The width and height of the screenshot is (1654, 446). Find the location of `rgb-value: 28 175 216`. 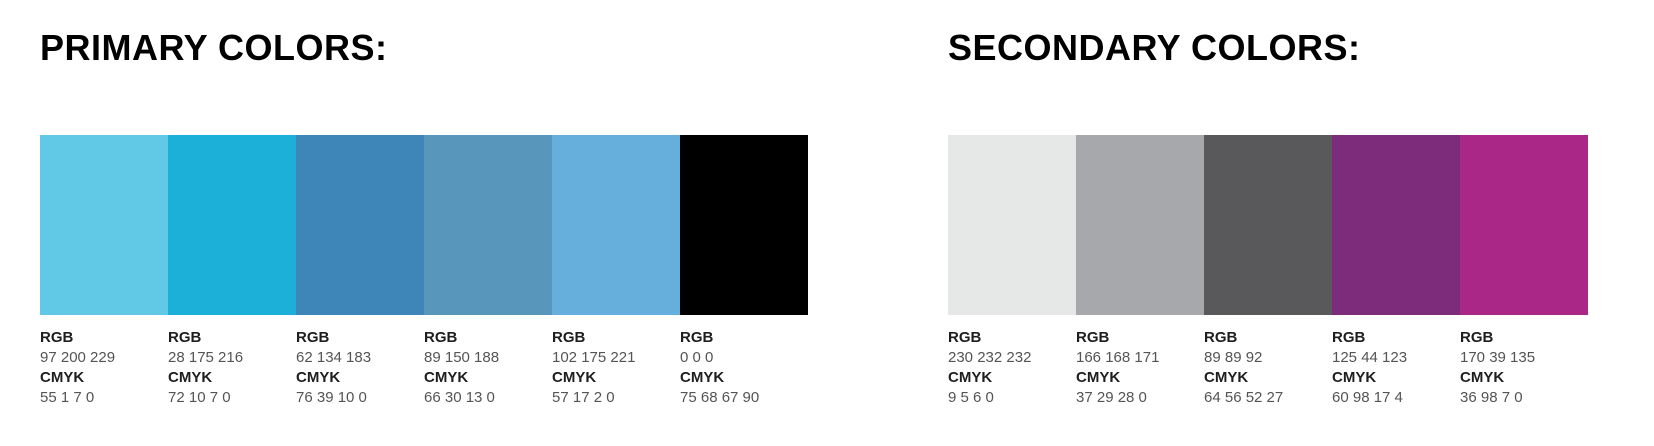

rgb-value: 28 175 216 is located at coordinates (206, 357).